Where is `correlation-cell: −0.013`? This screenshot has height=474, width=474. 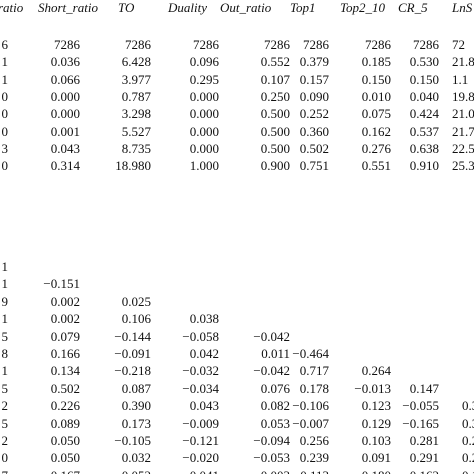 correlation-cell: −0.013 is located at coordinates (372, 388).